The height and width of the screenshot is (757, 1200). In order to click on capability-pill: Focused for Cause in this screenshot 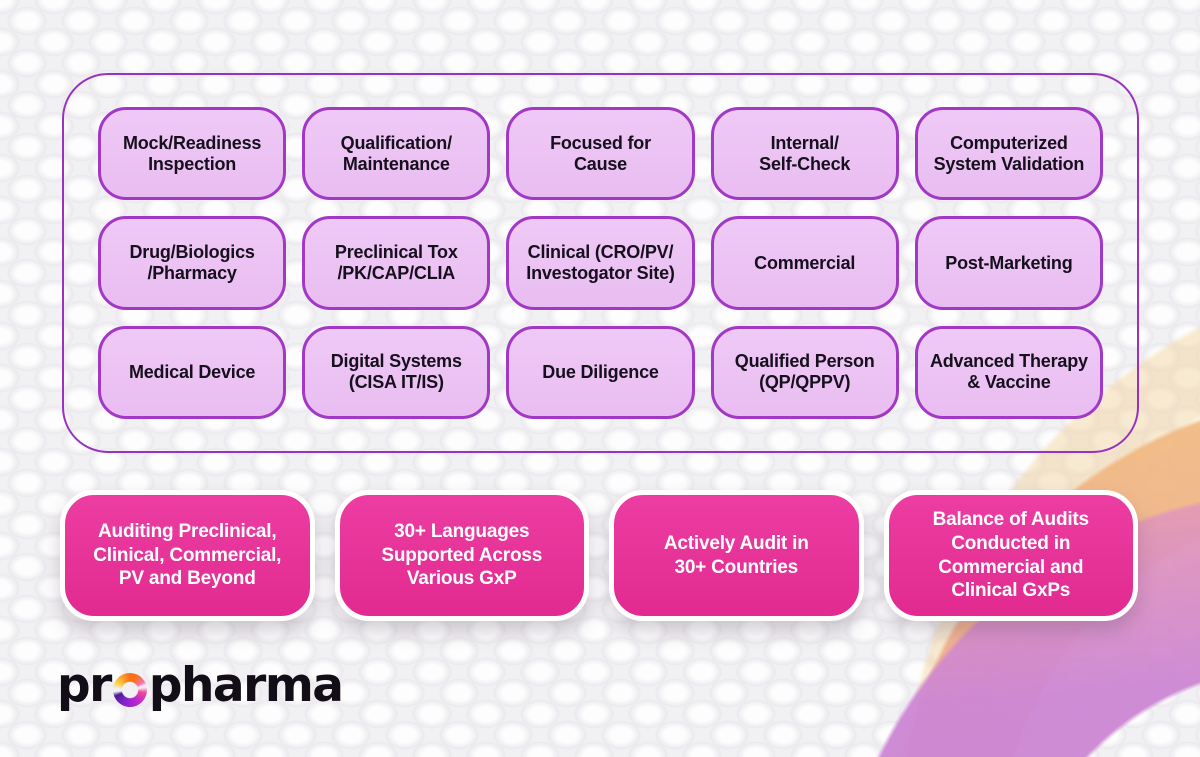, I will do `click(600, 154)`.